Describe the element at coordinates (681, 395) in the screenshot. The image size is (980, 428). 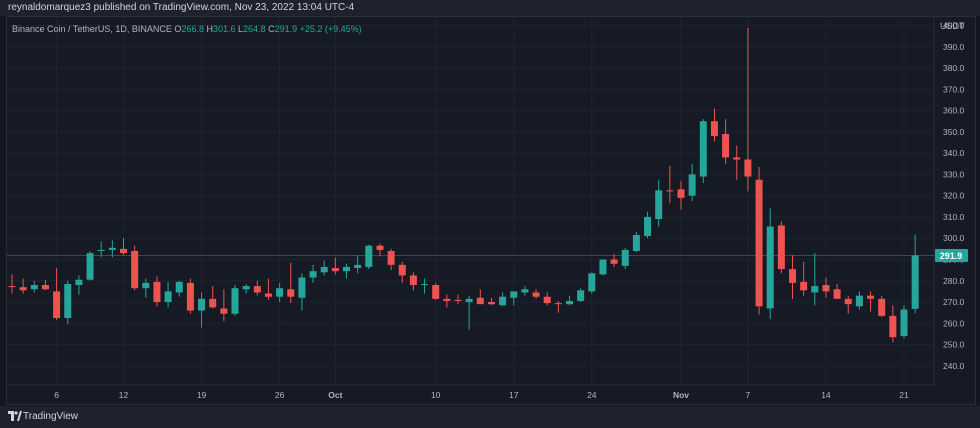
I see `time-tick-label: Nov` at that location.